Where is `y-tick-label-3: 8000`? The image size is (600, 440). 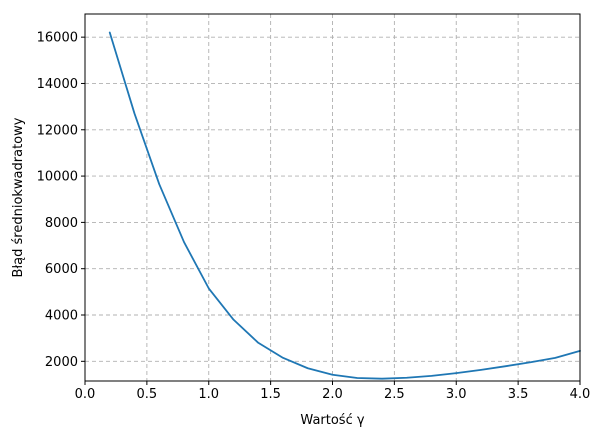
y-tick-label-3: 8000 is located at coordinates (61, 223).